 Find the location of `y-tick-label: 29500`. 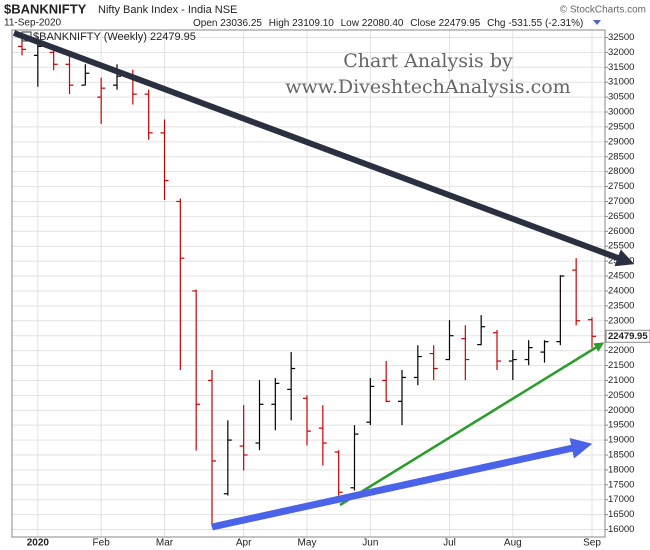

y-tick-label: 29500 is located at coordinates (621, 126).